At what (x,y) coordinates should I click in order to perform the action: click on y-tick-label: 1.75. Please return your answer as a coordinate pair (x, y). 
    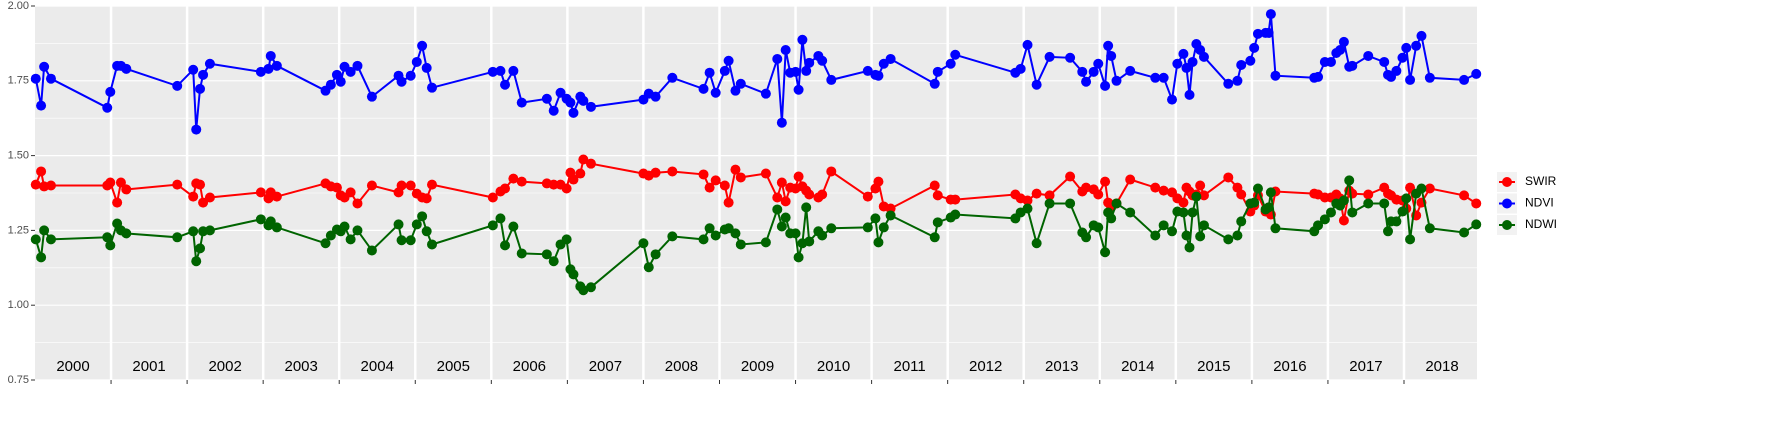
    Looking at the image, I should click on (18, 81).